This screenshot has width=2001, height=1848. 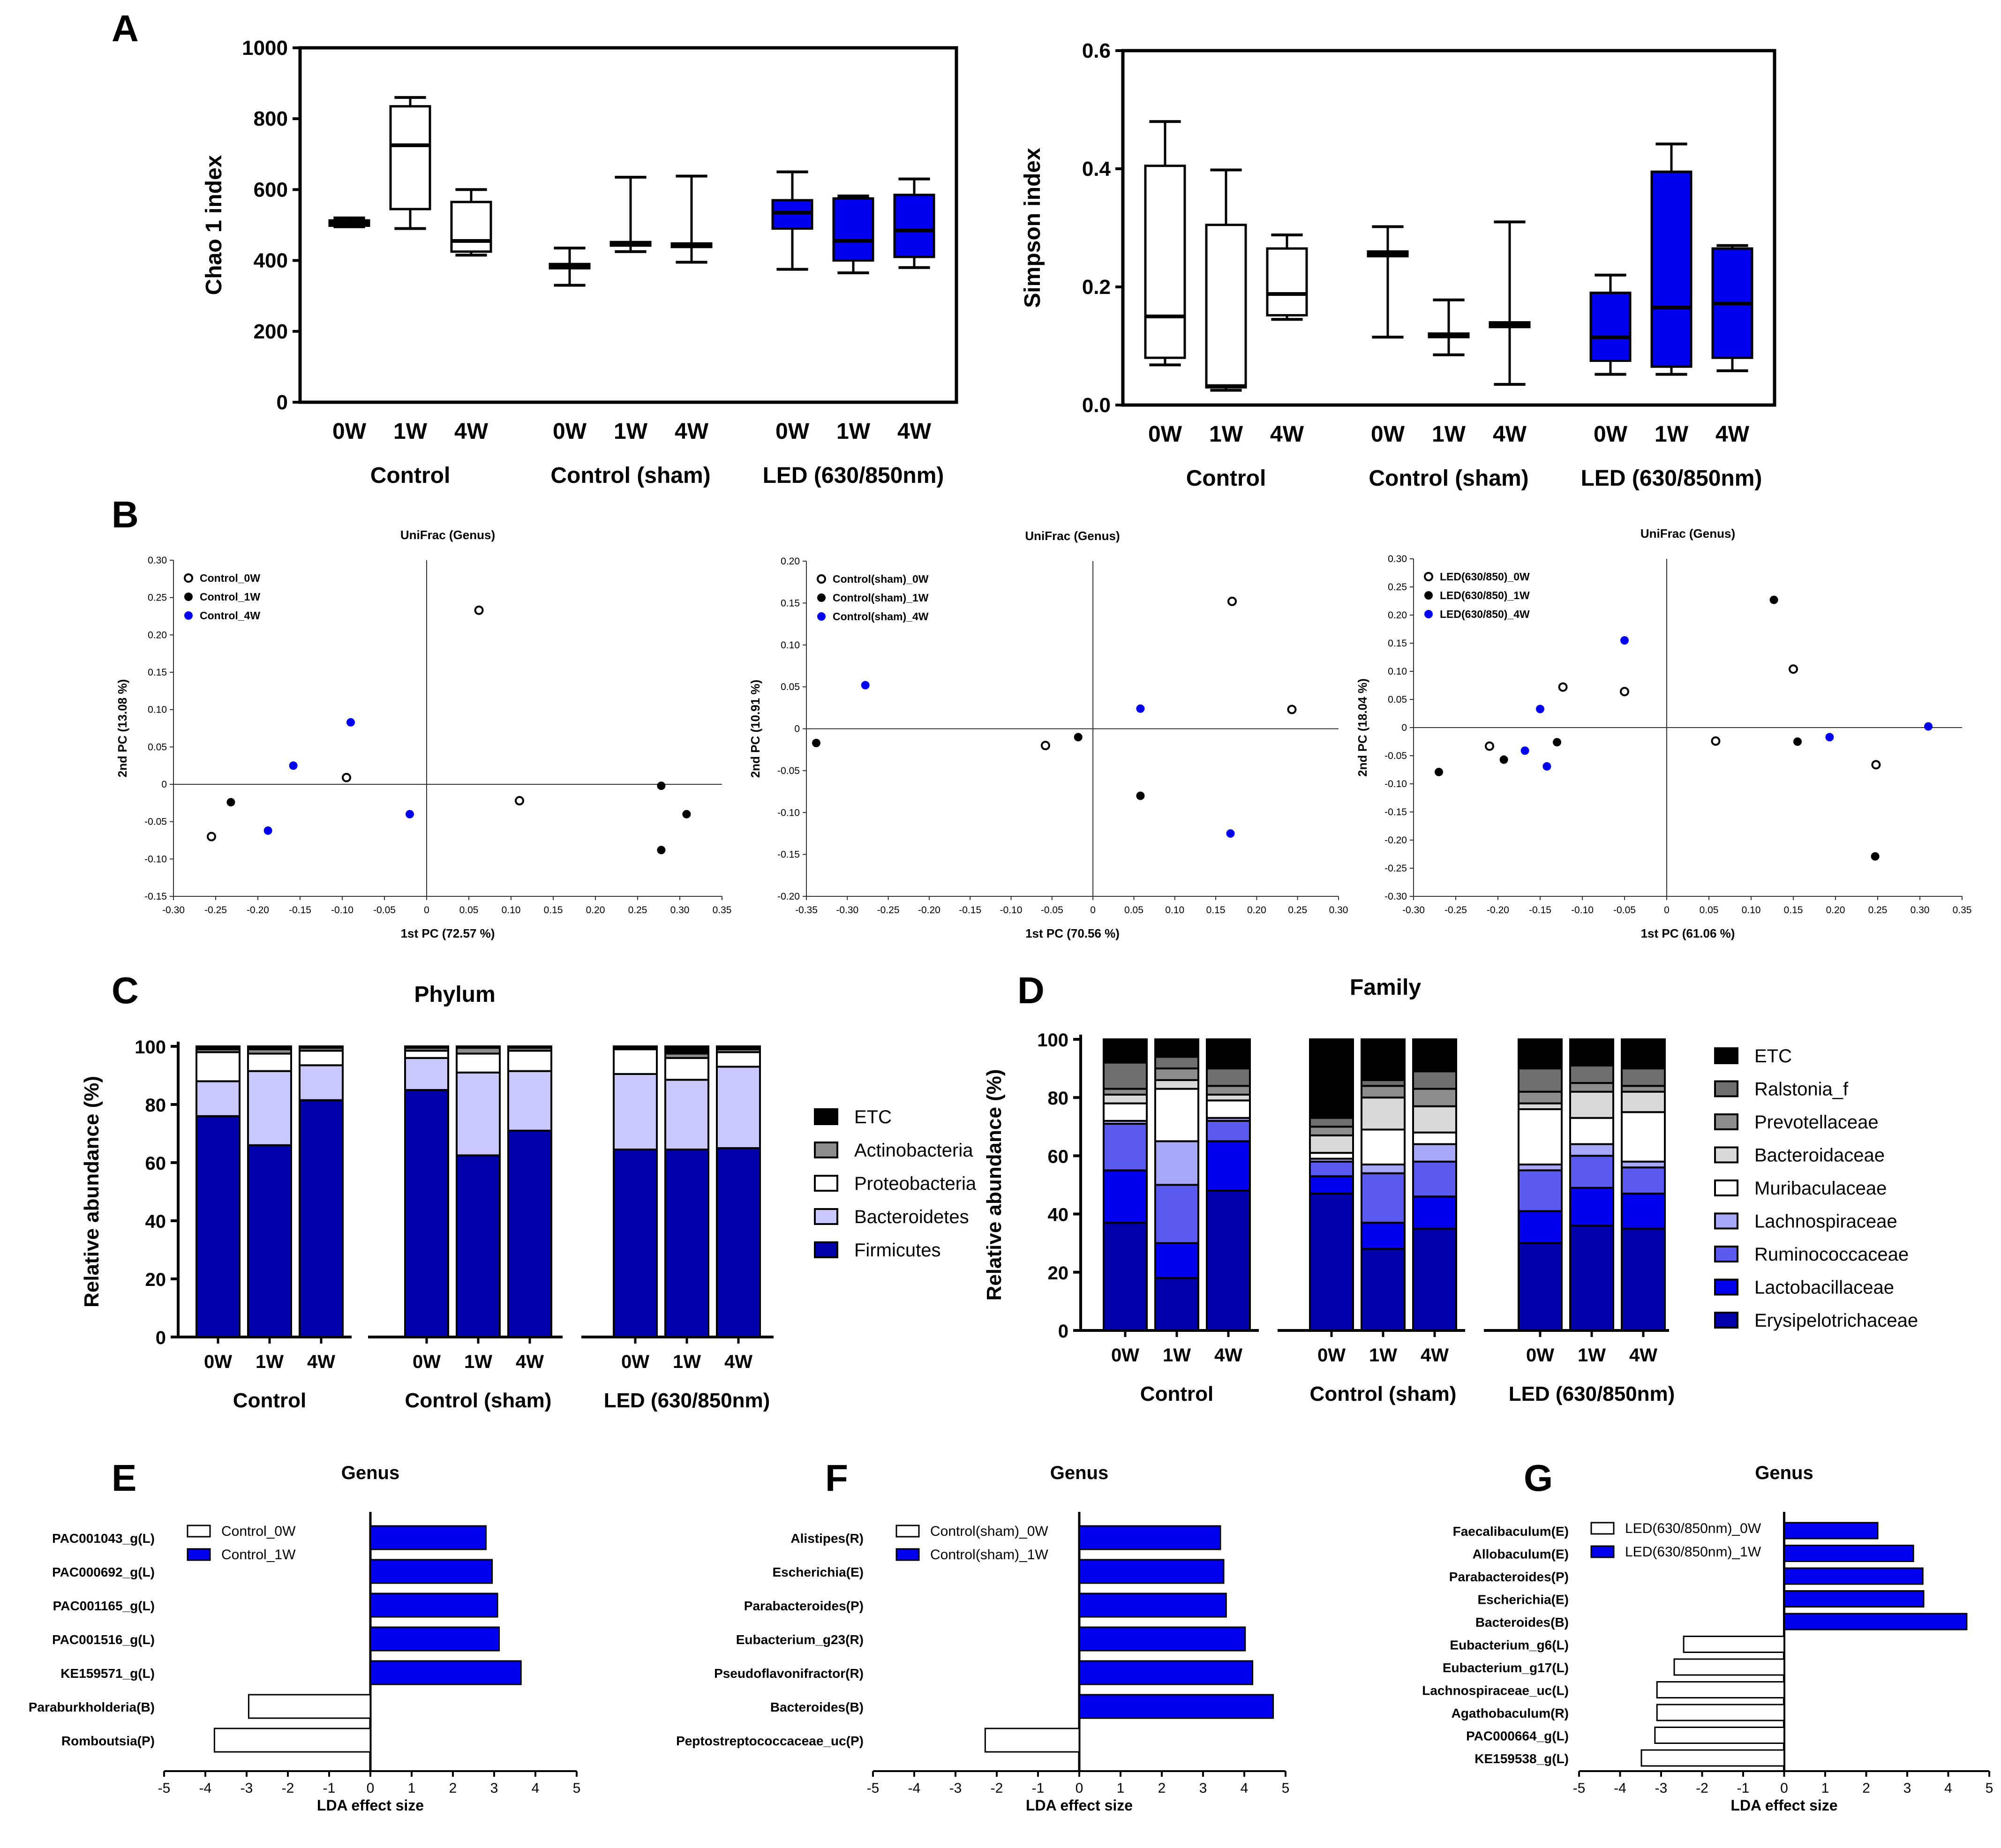 What do you see at coordinates (155, 1221) in the screenshot?
I see `y-tick-label: 40` at bounding box center [155, 1221].